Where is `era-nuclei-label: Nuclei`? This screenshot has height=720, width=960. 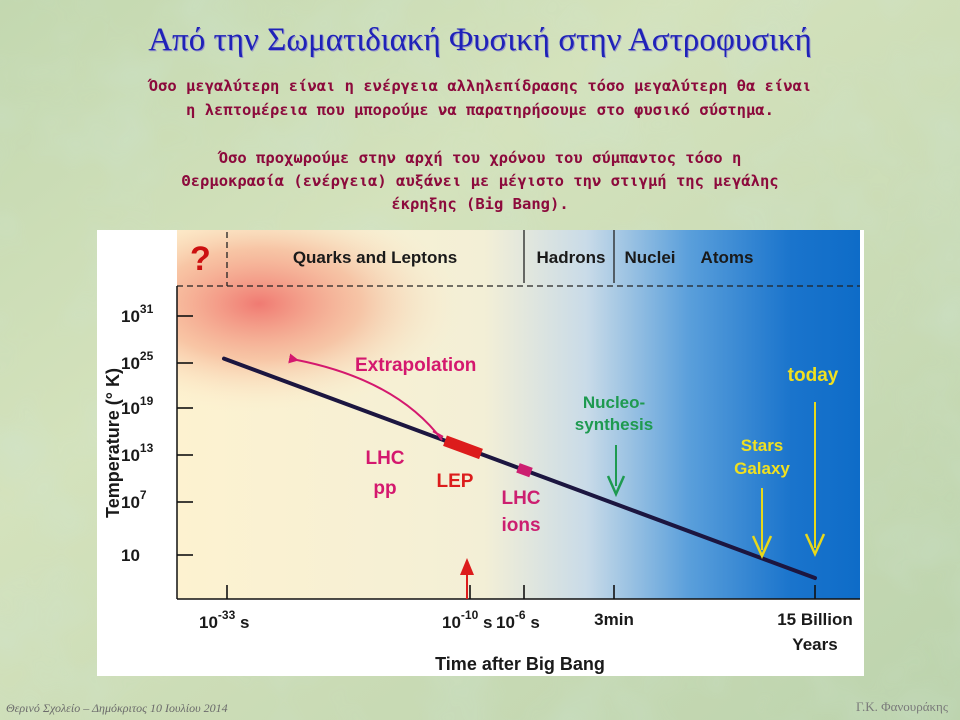
era-nuclei-label: Nuclei is located at coordinates (649, 257).